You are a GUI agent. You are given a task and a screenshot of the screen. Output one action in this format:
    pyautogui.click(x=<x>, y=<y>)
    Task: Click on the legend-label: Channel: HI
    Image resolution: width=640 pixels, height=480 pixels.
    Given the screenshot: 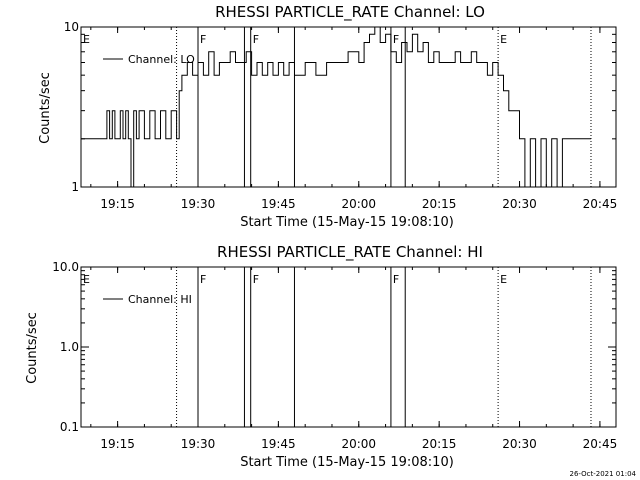 What is the action you would take?
    pyautogui.click(x=160, y=299)
    